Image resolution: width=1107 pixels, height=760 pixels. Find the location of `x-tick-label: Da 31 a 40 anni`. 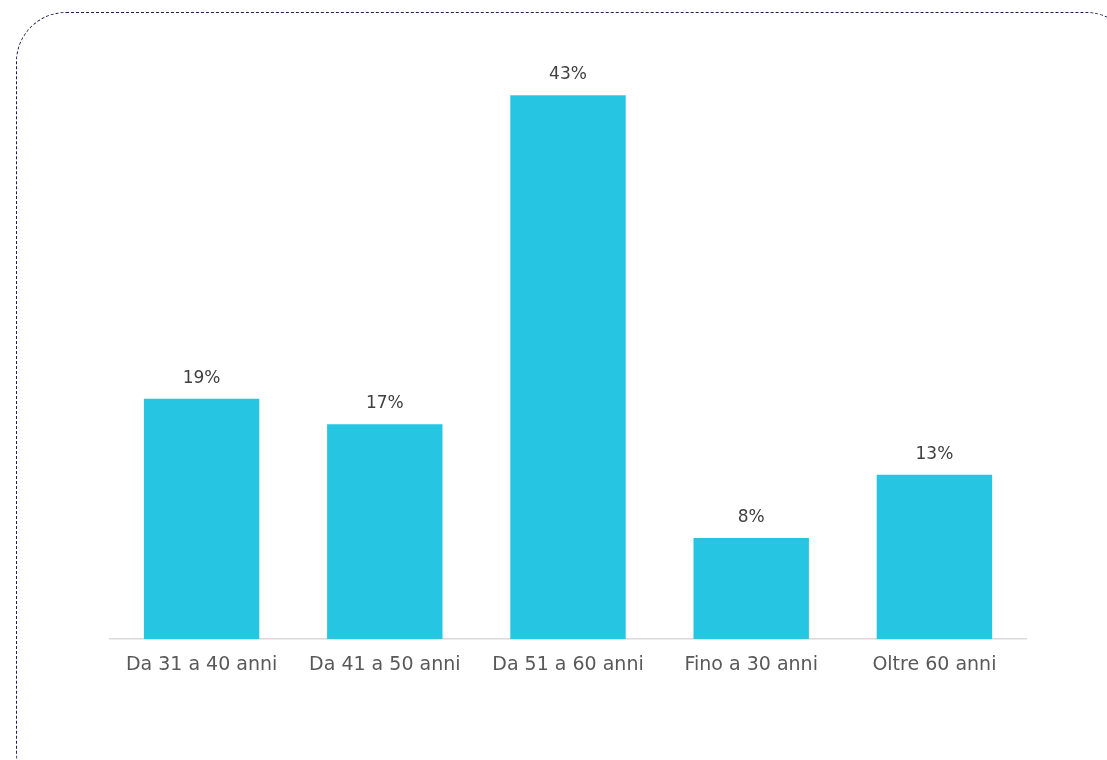

x-tick-label: Da 31 a 40 anni is located at coordinates (201, 662).